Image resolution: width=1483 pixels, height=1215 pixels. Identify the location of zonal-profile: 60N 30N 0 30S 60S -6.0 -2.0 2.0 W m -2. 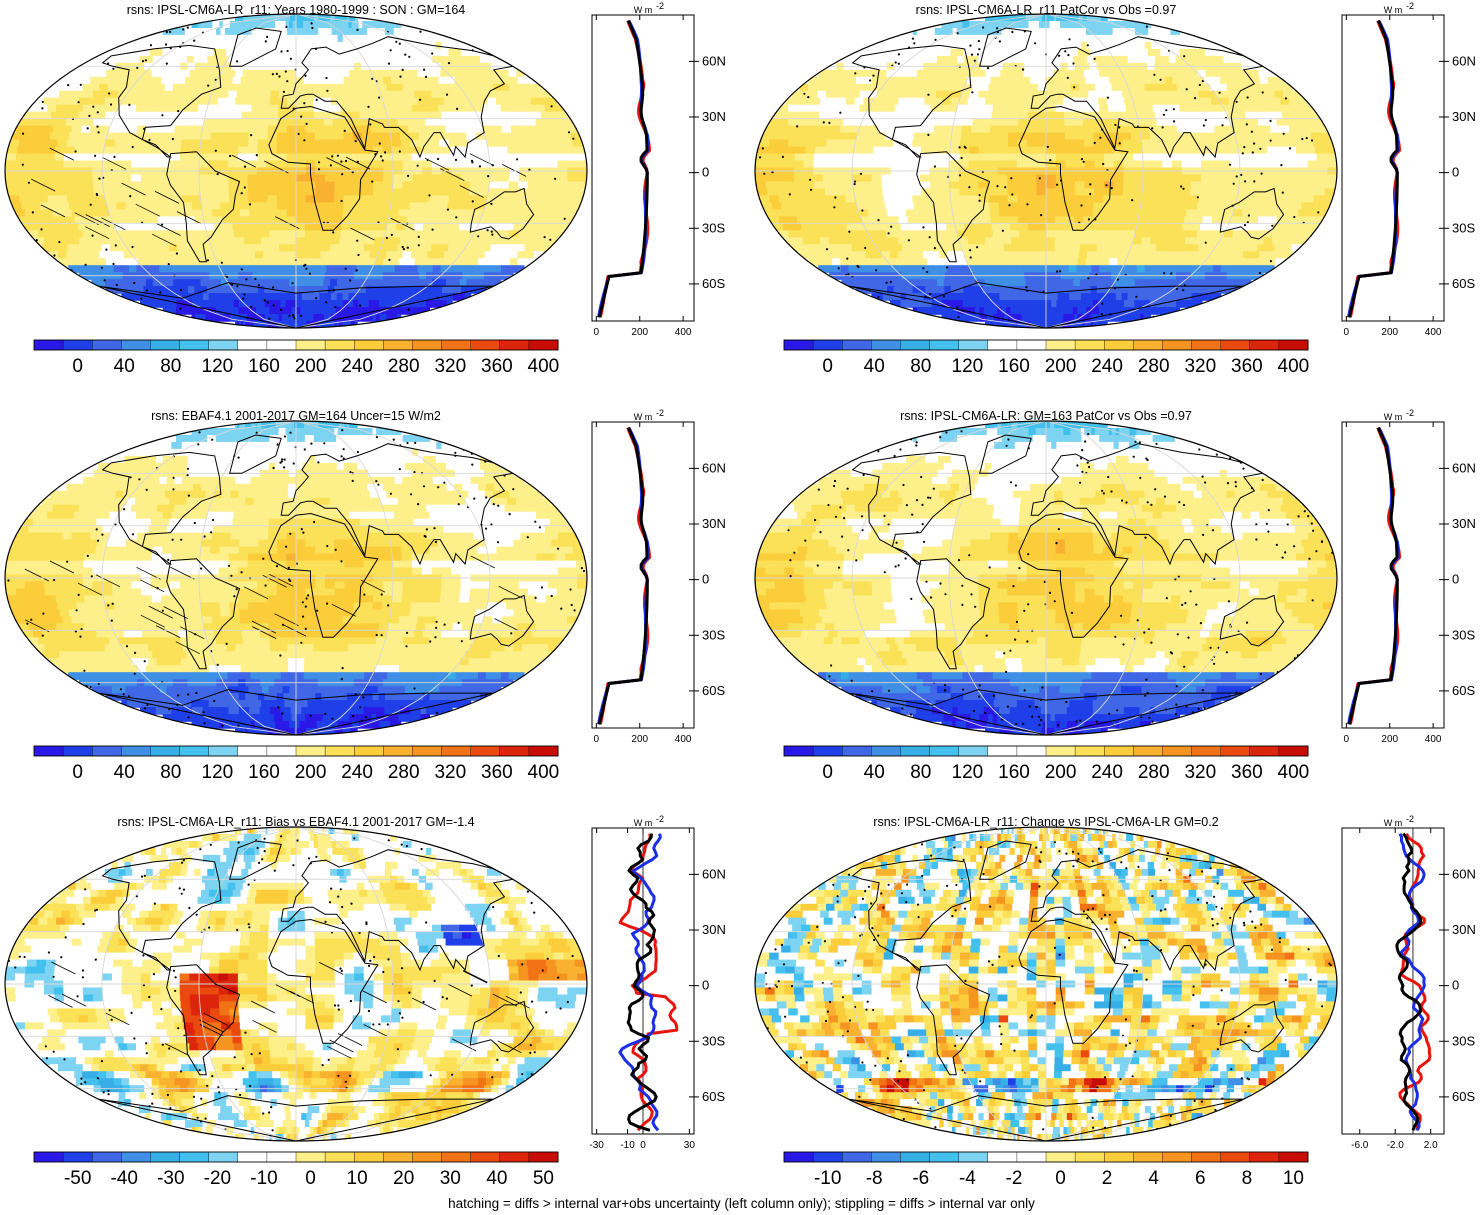
(1408, 982).